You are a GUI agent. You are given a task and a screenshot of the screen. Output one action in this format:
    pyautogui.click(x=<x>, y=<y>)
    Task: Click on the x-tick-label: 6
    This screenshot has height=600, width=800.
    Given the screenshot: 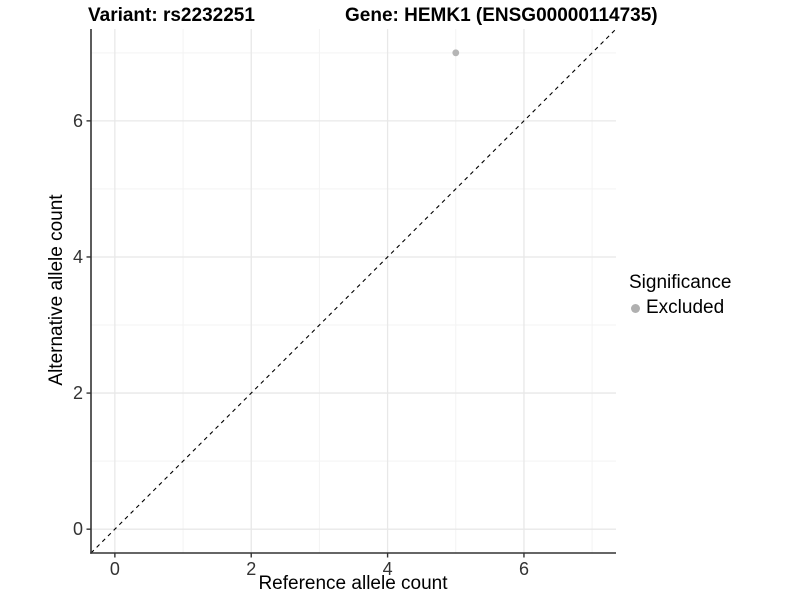 What is the action you would take?
    pyautogui.click(x=524, y=569)
    